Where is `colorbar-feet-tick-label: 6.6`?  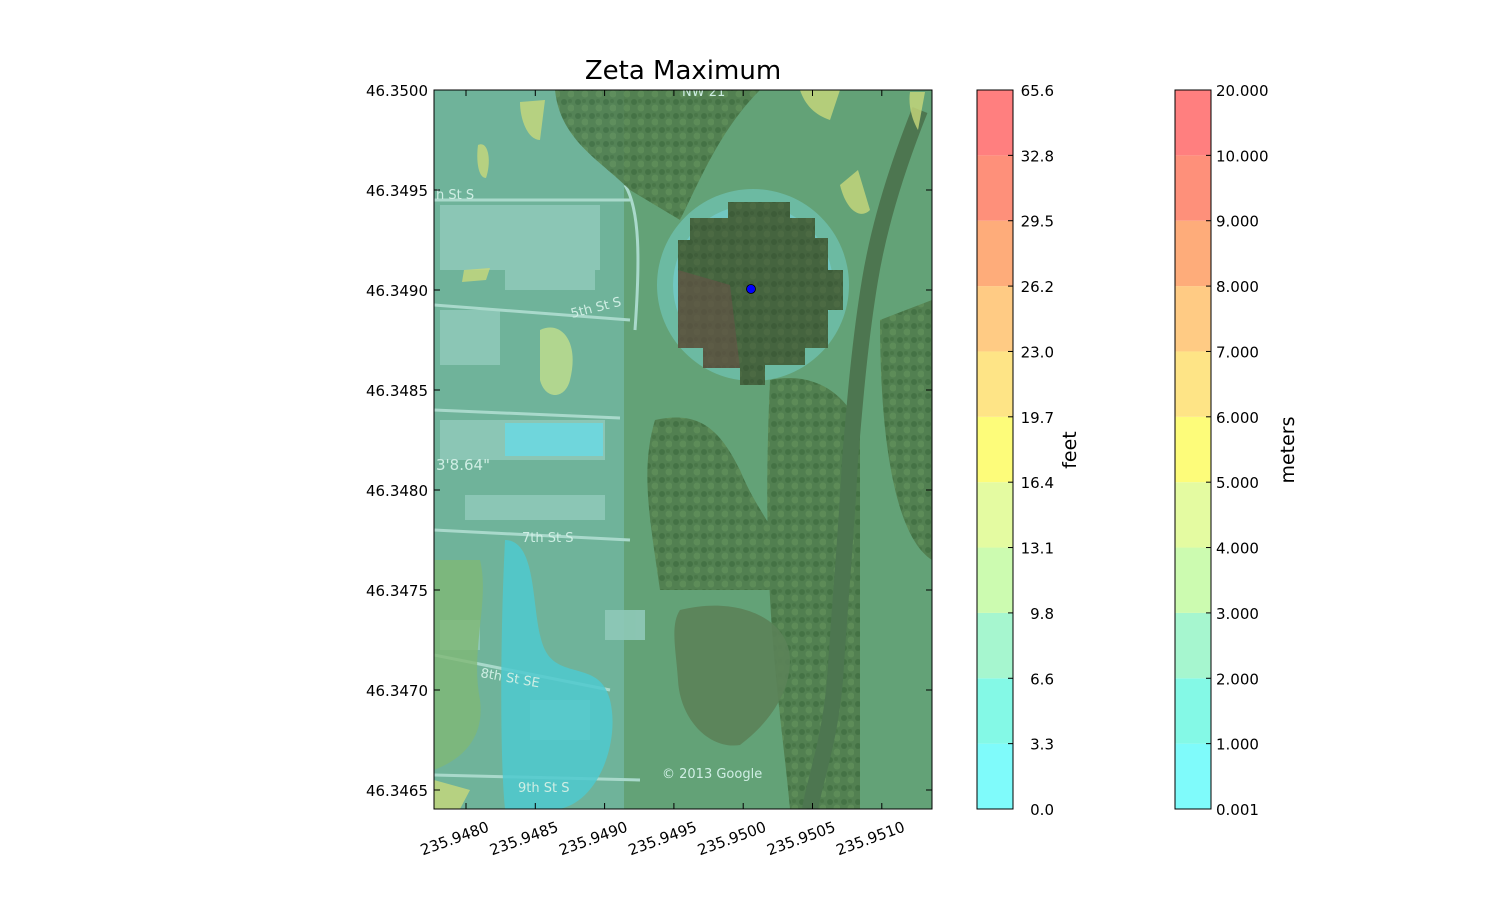
colorbar-feet-tick-label: 6.6 is located at coordinates (1042, 679).